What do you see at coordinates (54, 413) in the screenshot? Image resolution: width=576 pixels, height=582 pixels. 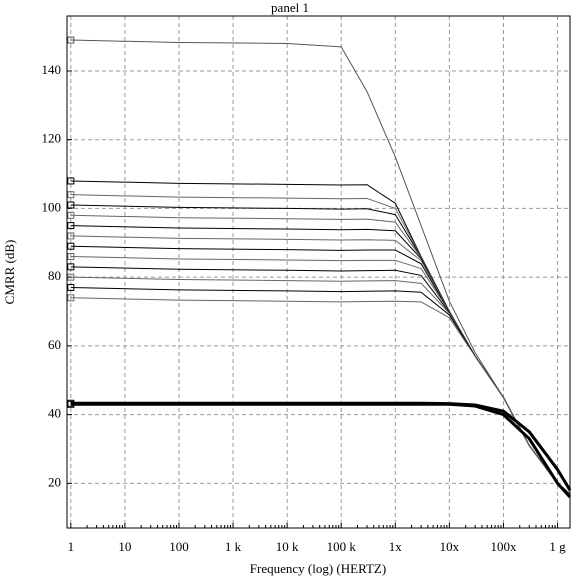 I see `y-tick-label: 40` at bounding box center [54, 413].